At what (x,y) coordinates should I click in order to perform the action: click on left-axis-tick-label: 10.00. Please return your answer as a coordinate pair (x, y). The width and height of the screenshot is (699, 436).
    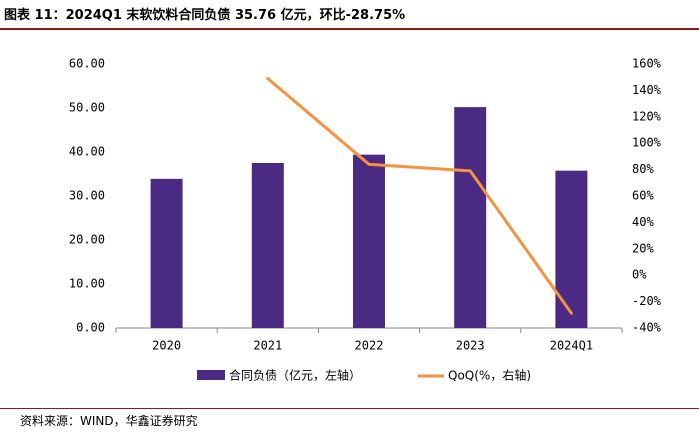
    Looking at the image, I should click on (87, 284).